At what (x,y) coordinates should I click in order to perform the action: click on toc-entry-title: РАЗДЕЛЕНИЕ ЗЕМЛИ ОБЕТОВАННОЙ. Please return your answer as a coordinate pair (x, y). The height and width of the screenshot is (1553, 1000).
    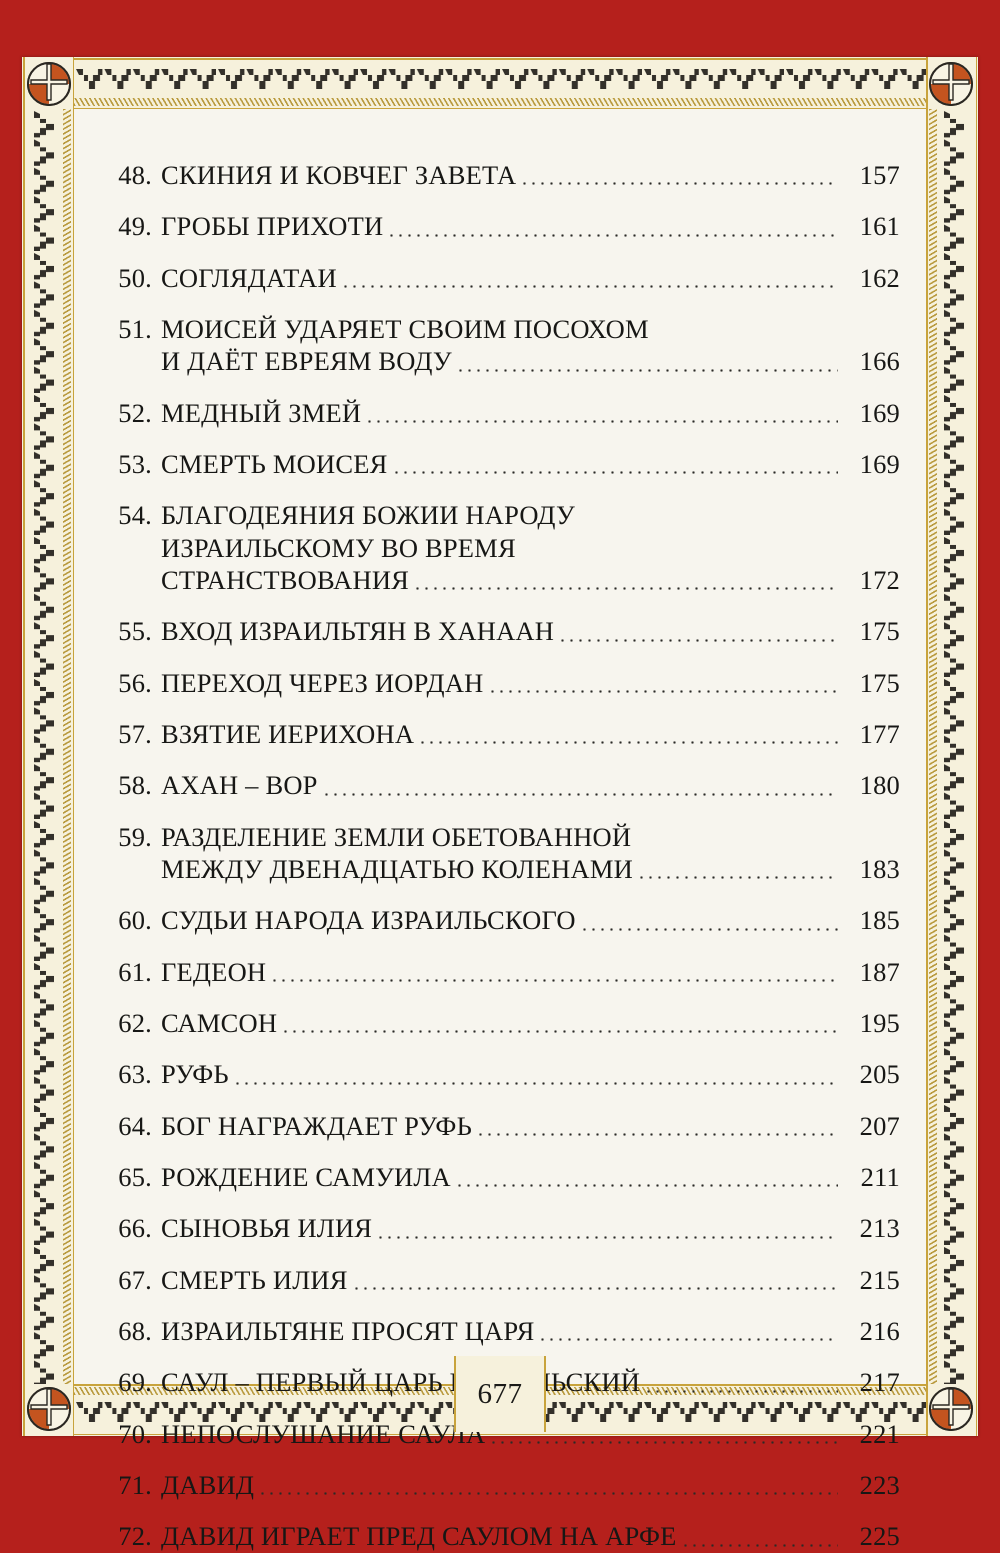
    Looking at the image, I should click on (396, 836).